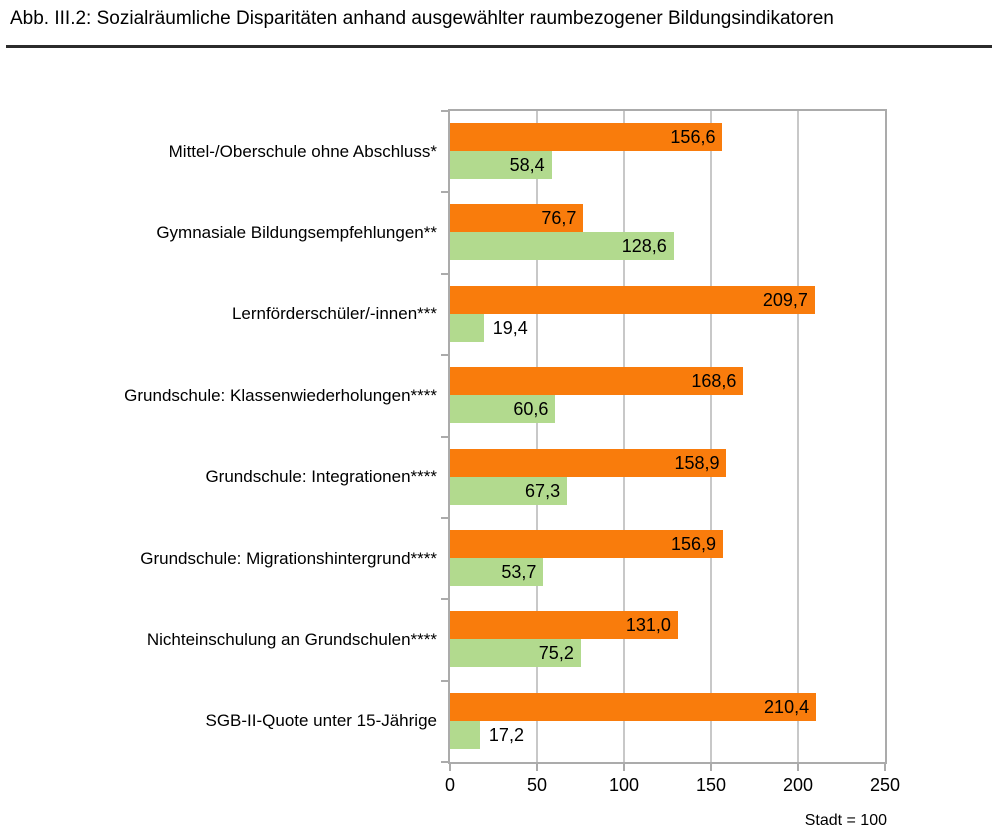  Describe the element at coordinates (564, 625) in the screenshot. I see `orange-bar: 131,0` at that location.